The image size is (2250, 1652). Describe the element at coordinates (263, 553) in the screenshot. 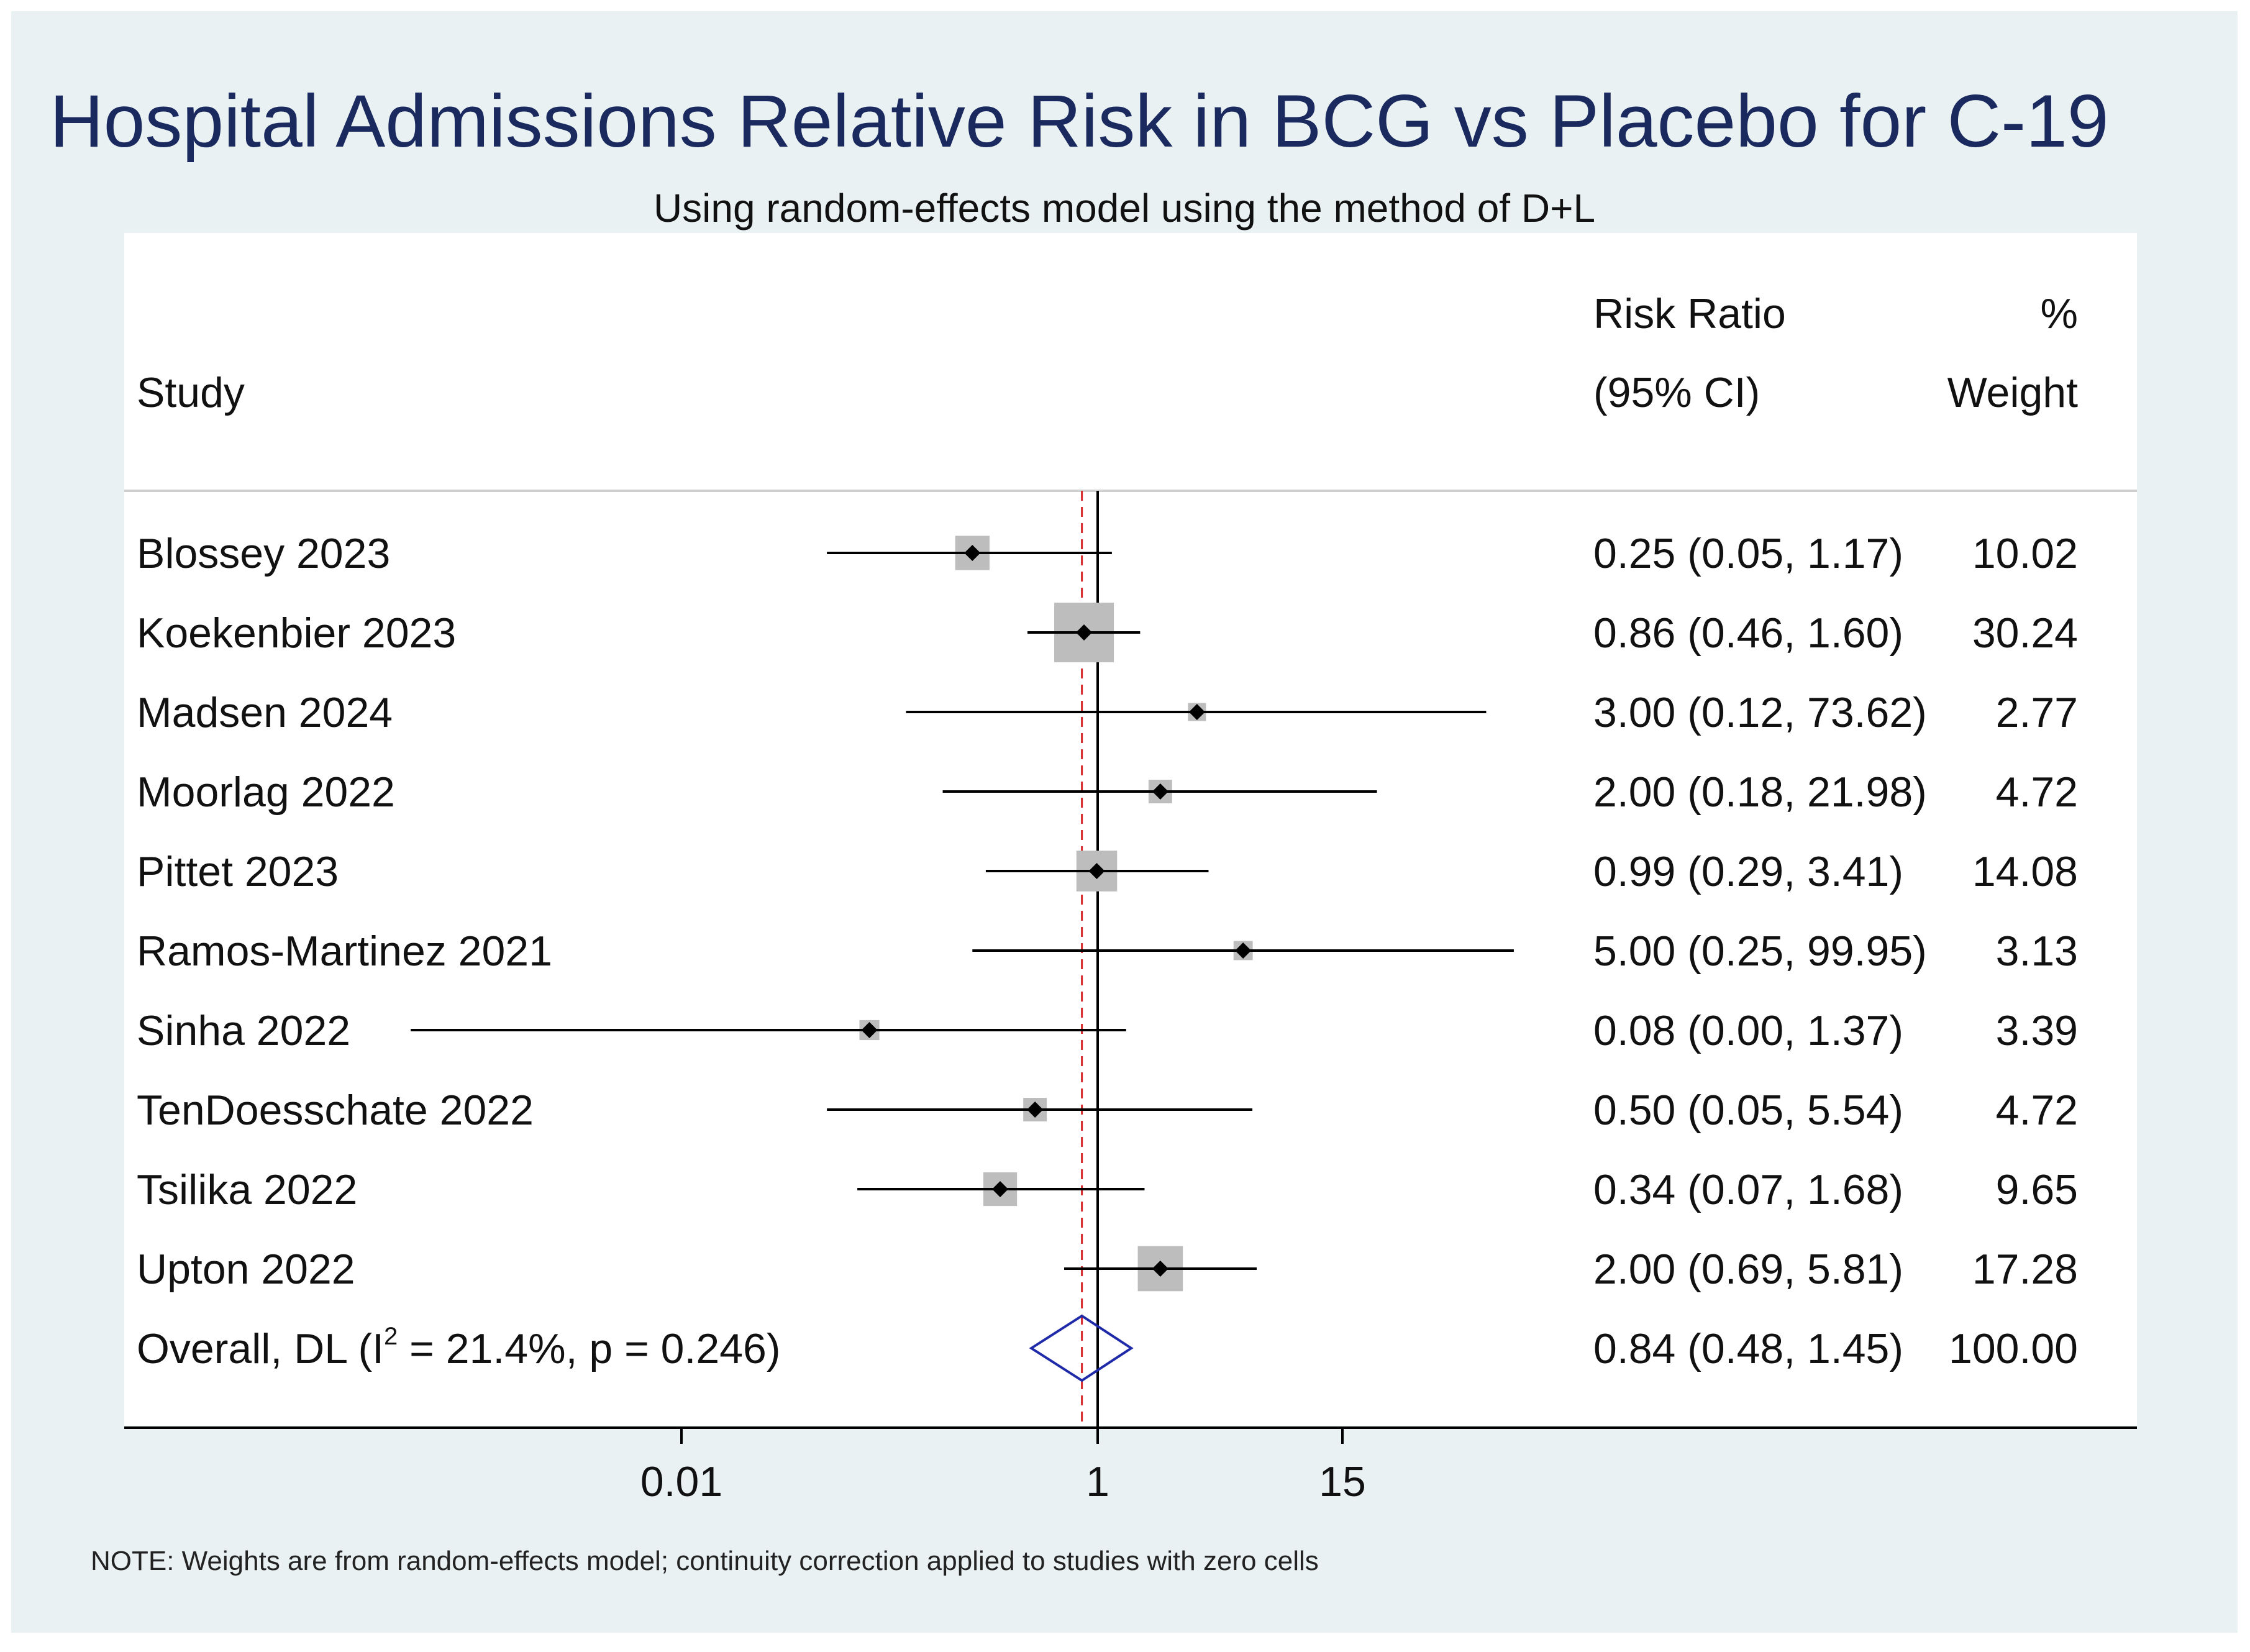

I see `study-label: Blossey 2023` at that location.